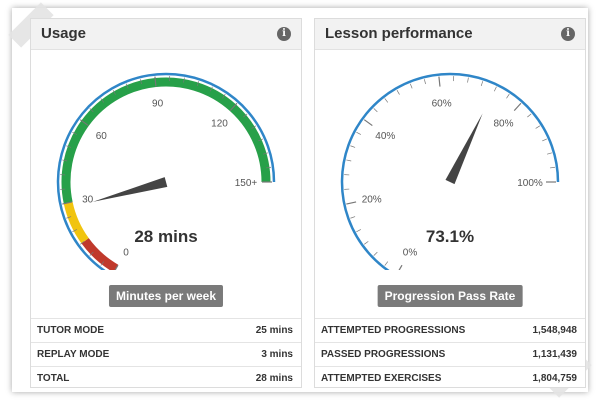 This screenshot has width=600, height=400. What do you see at coordinates (383, 354) in the screenshot?
I see `stat-label: PASSED PROGRESSIONS` at bounding box center [383, 354].